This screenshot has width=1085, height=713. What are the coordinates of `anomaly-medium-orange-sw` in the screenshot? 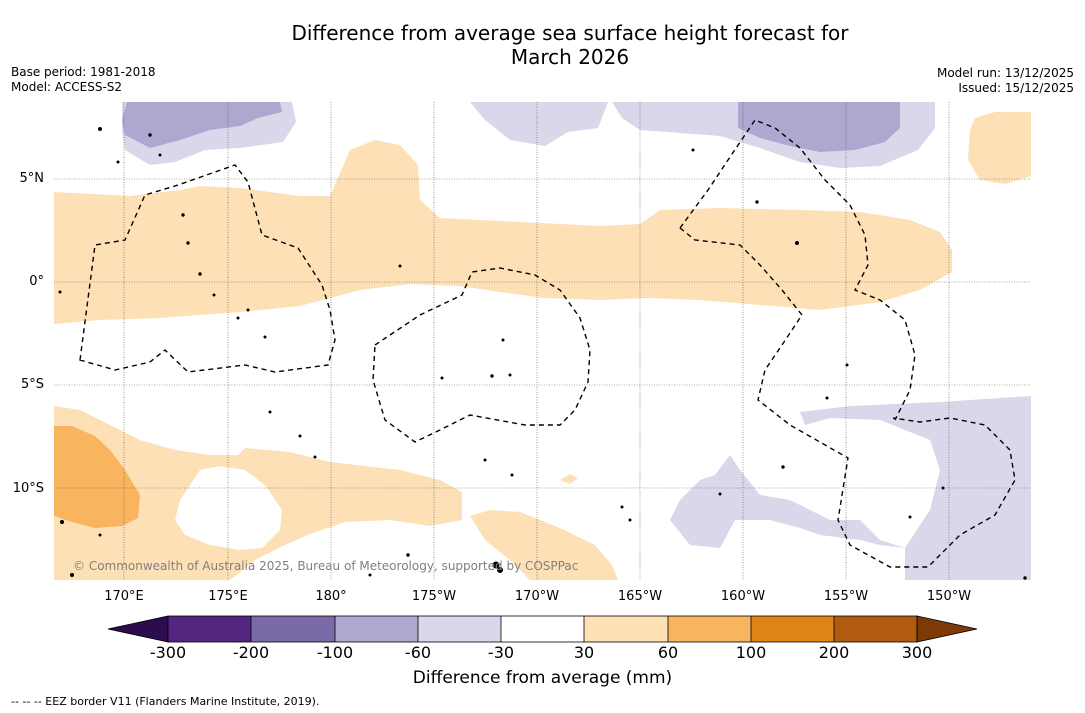 It's located at (97, 477).